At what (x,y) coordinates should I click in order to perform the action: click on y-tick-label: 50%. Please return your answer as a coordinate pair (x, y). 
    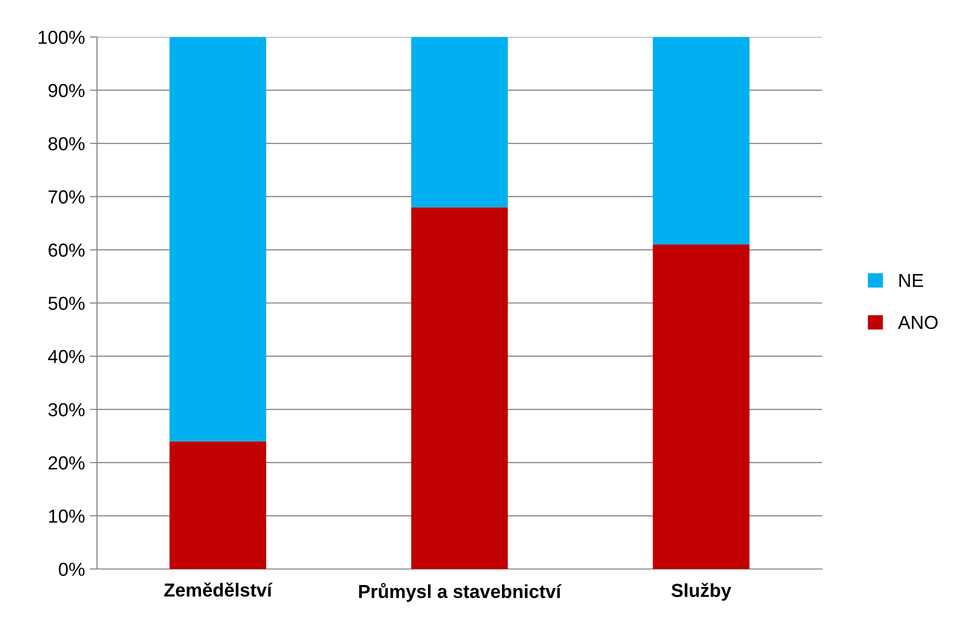
    Looking at the image, I should click on (66, 303).